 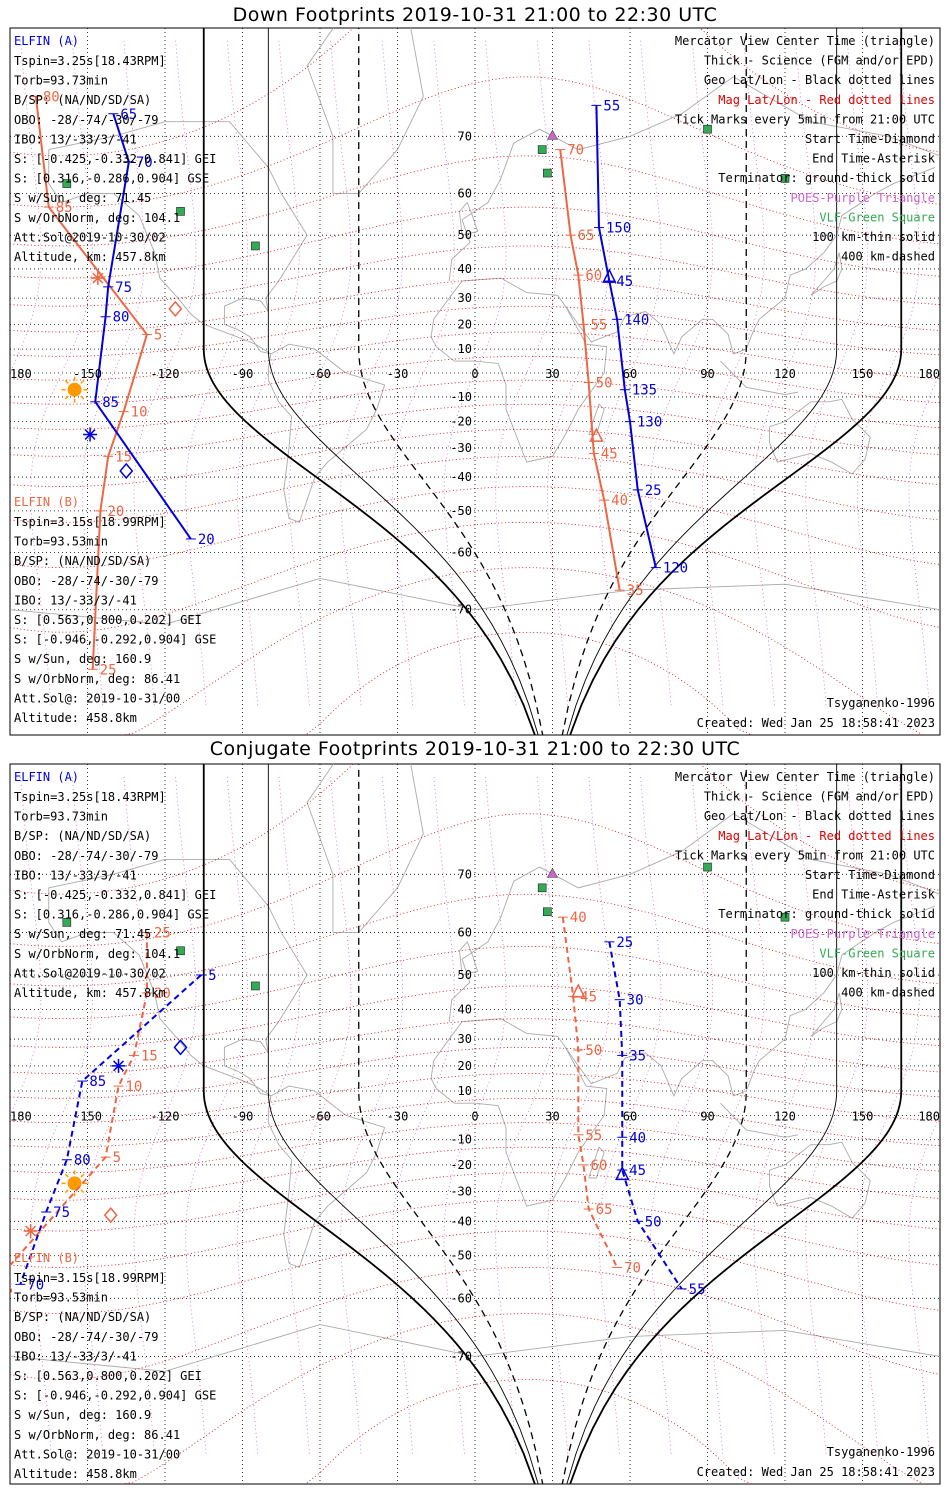 What do you see at coordinates (785, 1116) in the screenshot?
I see `longitude-label: 120` at bounding box center [785, 1116].